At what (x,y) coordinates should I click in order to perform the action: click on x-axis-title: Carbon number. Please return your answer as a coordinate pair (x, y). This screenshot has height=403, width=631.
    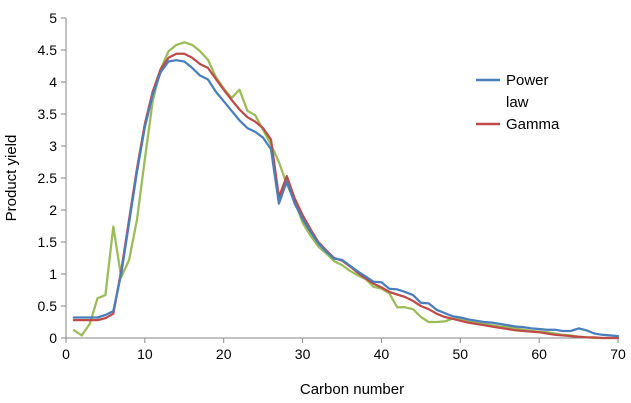
    Looking at the image, I should click on (352, 389).